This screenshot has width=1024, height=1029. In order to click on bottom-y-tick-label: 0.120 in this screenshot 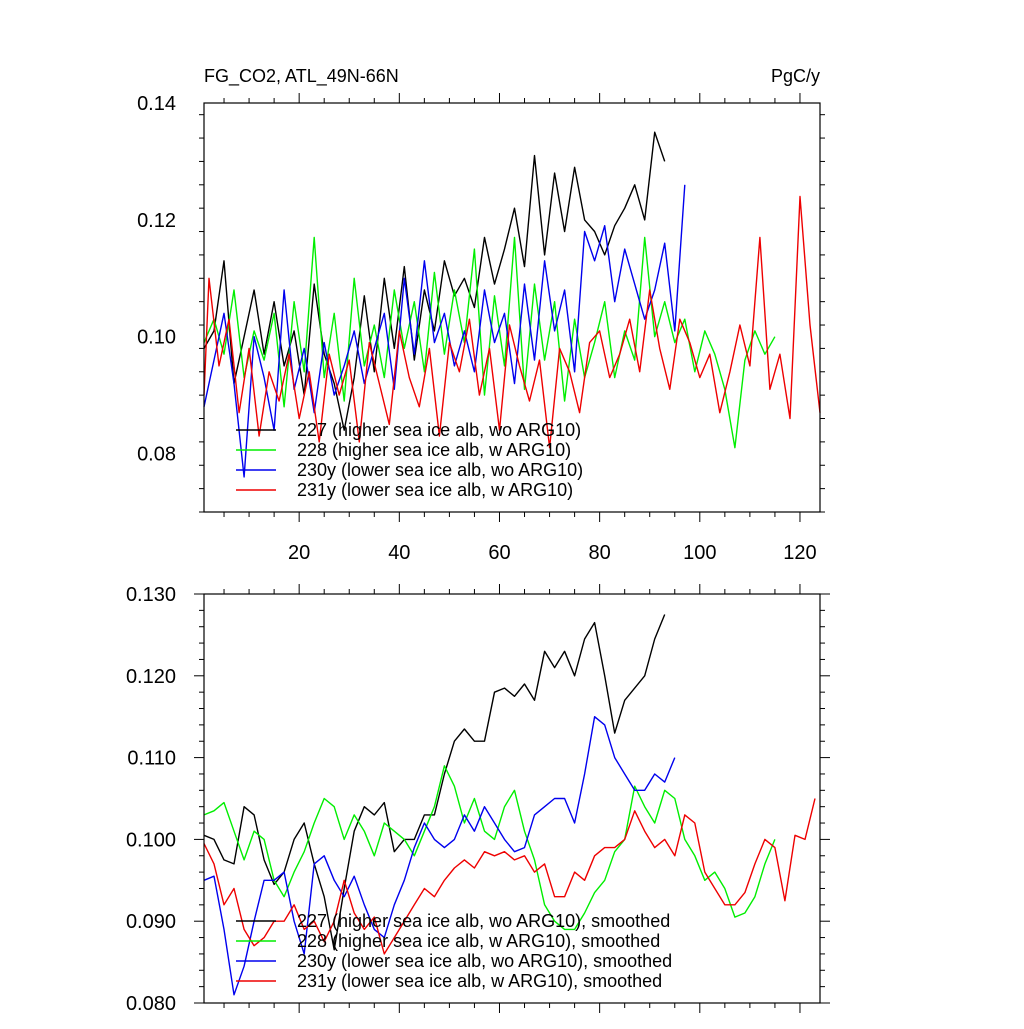, I will do `click(151, 677)`.